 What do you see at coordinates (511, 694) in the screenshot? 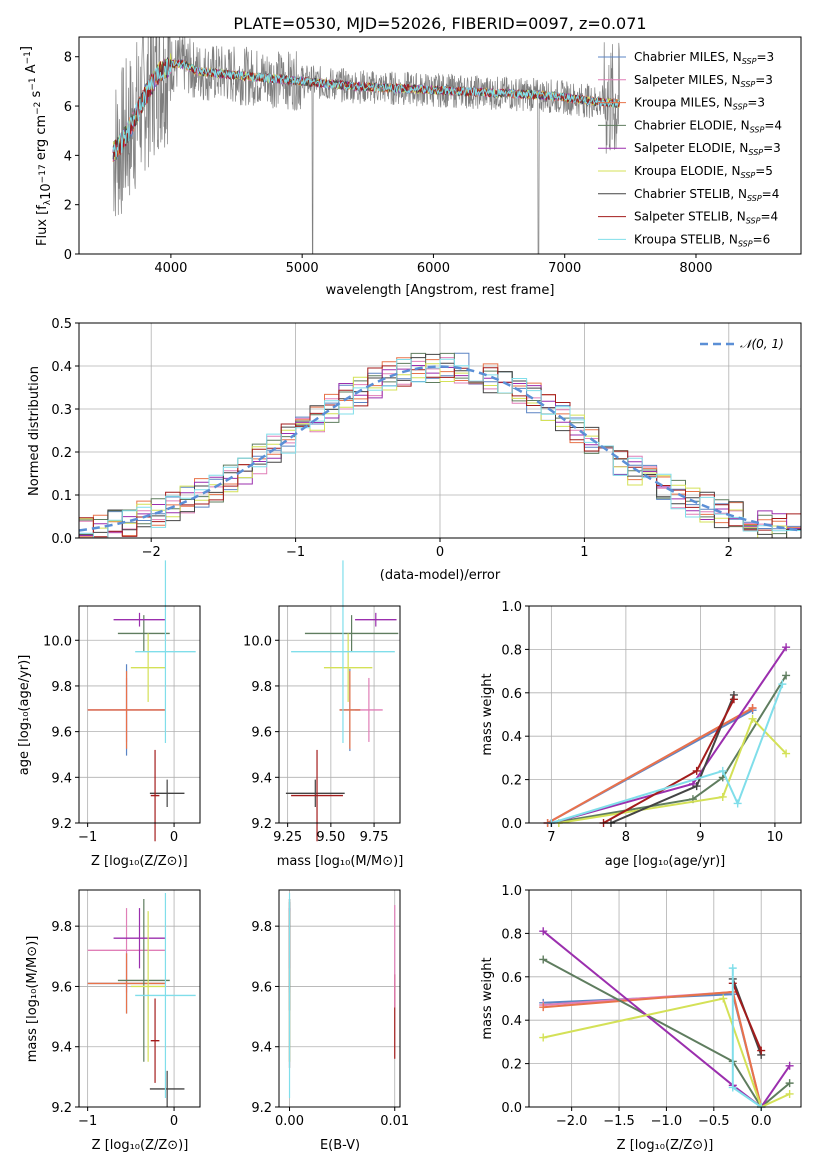
I see `y-tick-label: 0.6` at bounding box center [511, 694].